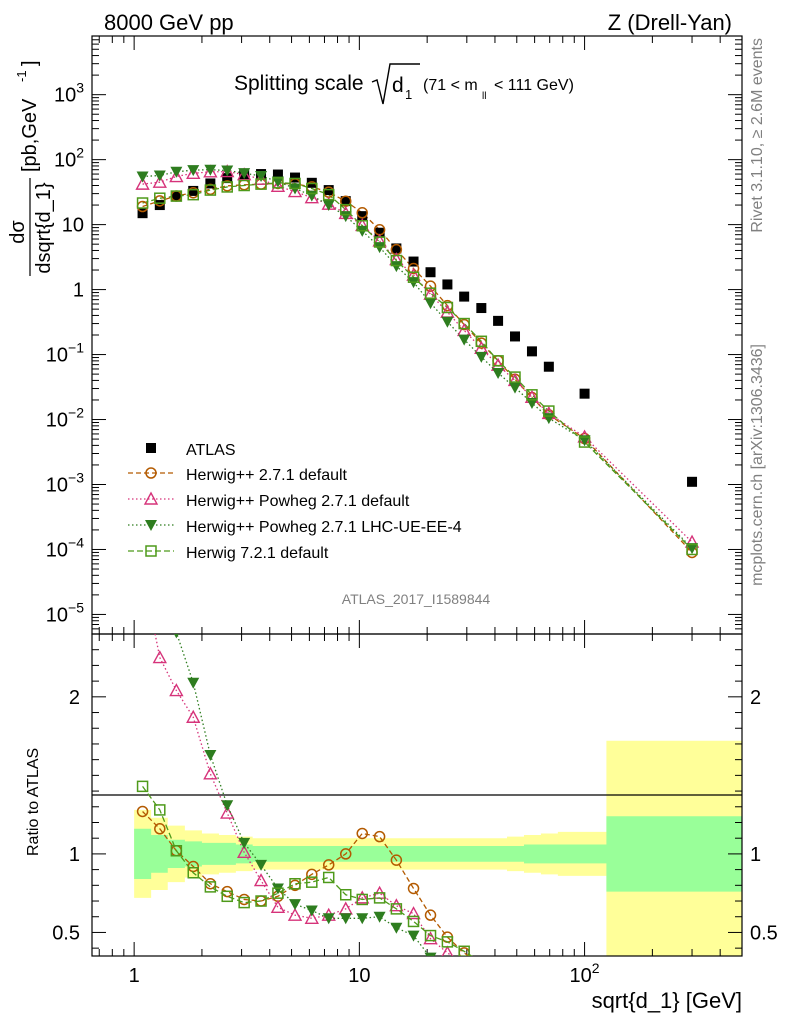  What do you see at coordinates (21, 76) in the screenshot?
I see `ylabel-units-sup: -1` at bounding box center [21, 76].